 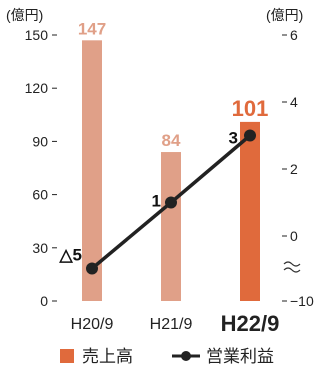 I want to click on category-label: H22/9, so click(x=250, y=323).